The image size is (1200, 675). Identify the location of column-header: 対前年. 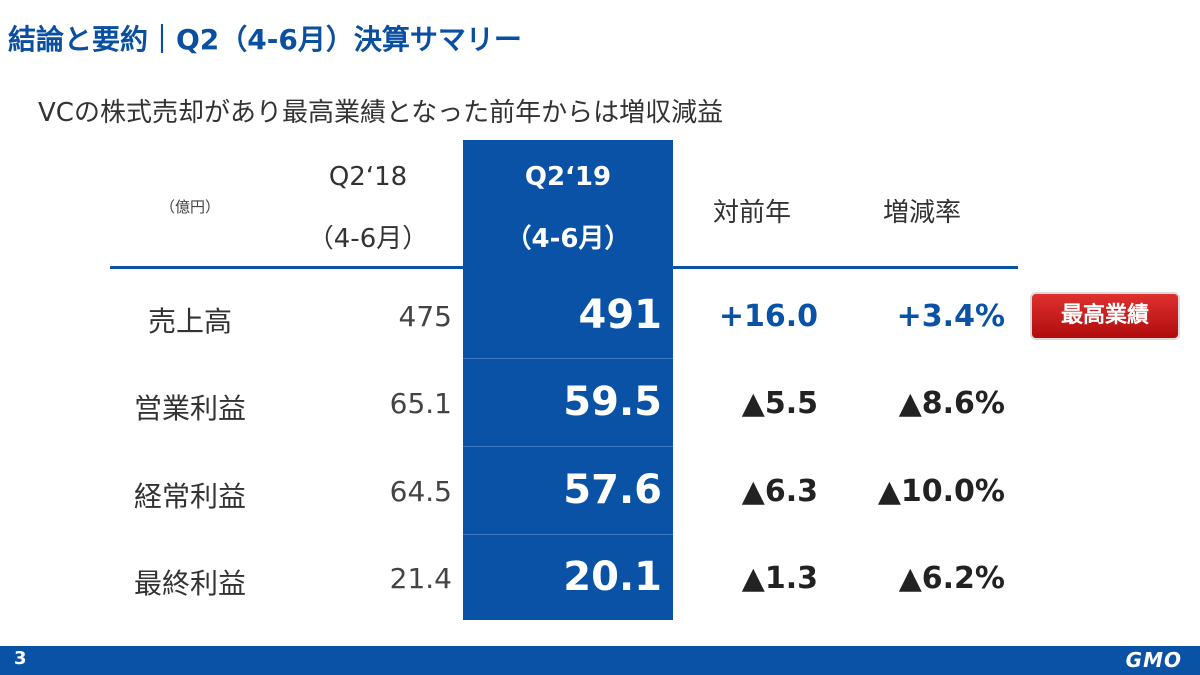
(751, 213).